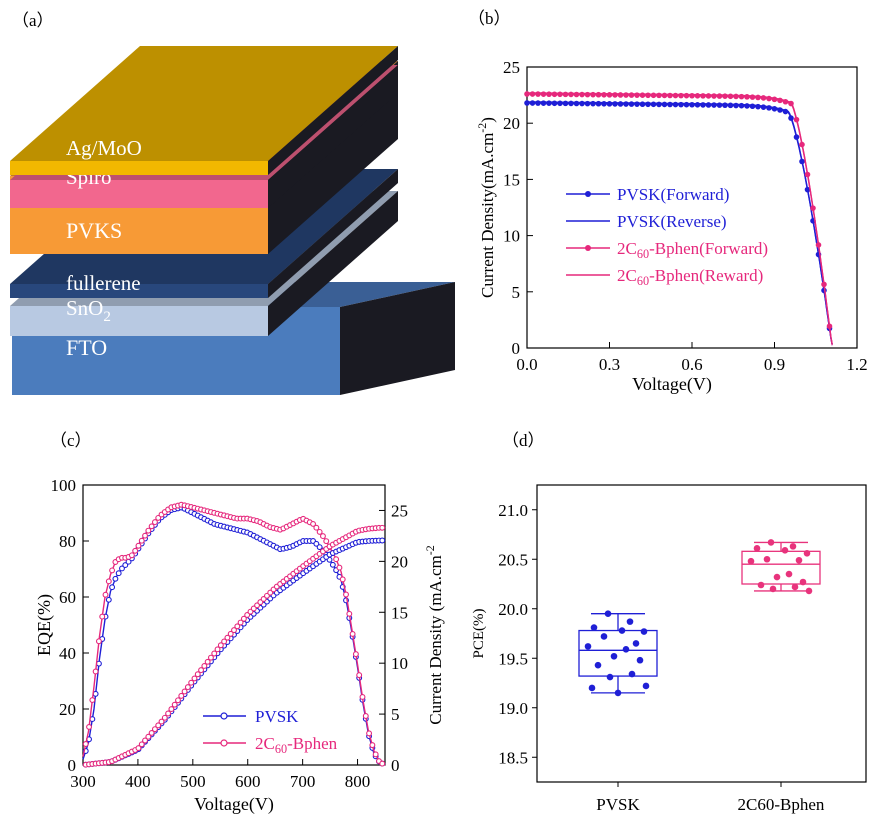  Describe the element at coordinates (270, 731) in the screenshot. I see `eqe-legend: PVSK 2C60-Bphen` at that location.